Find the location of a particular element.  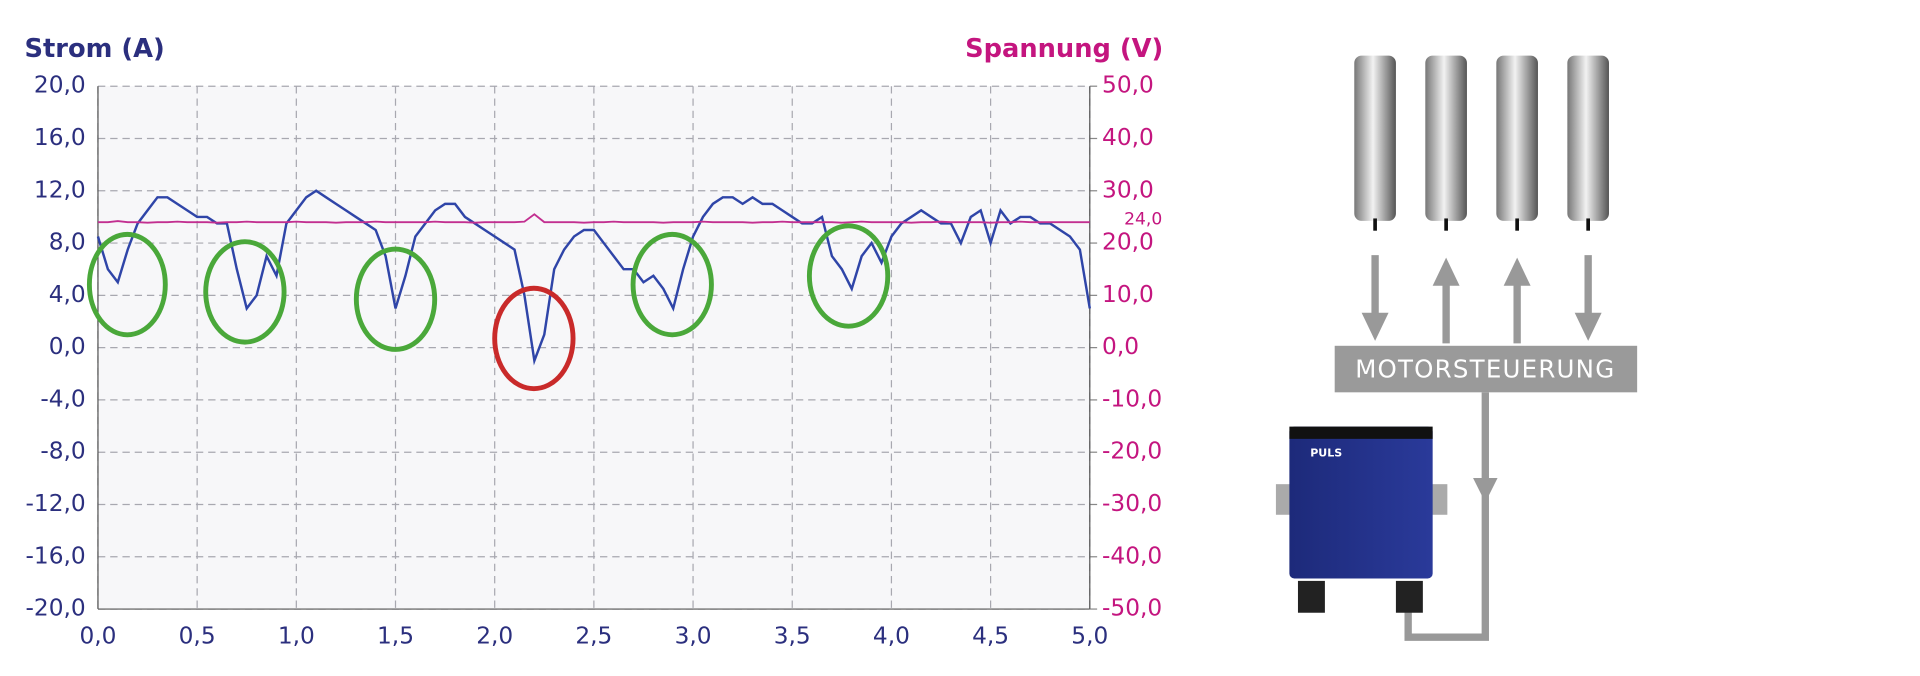

y-tick-label: -16,0 is located at coordinates (56, 555).